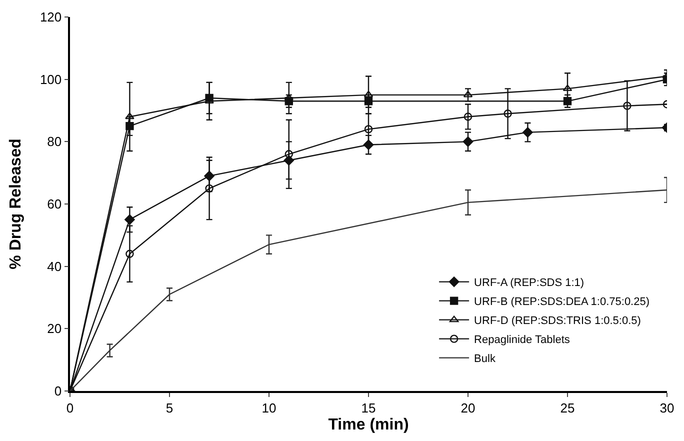 This screenshot has width=684, height=441. What do you see at coordinates (15, 204) in the screenshot?
I see `y-axis-title: % Drug Released` at bounding box center [15, 204].